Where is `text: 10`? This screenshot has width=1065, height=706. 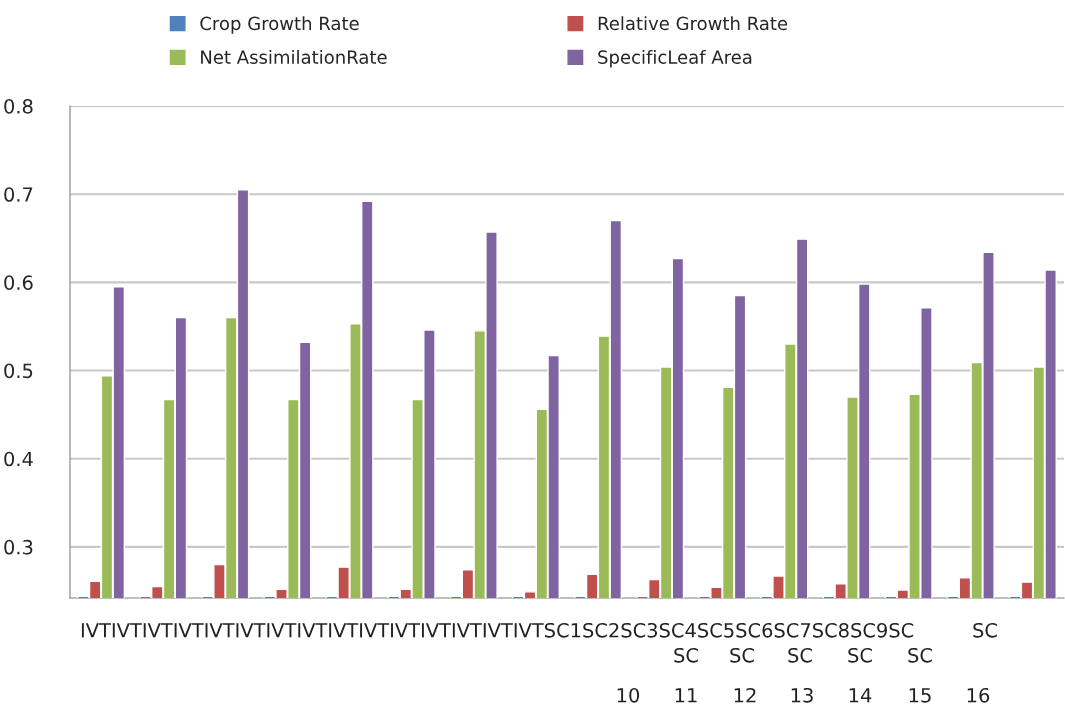
text: 10 is located at coordinates (628, 695).